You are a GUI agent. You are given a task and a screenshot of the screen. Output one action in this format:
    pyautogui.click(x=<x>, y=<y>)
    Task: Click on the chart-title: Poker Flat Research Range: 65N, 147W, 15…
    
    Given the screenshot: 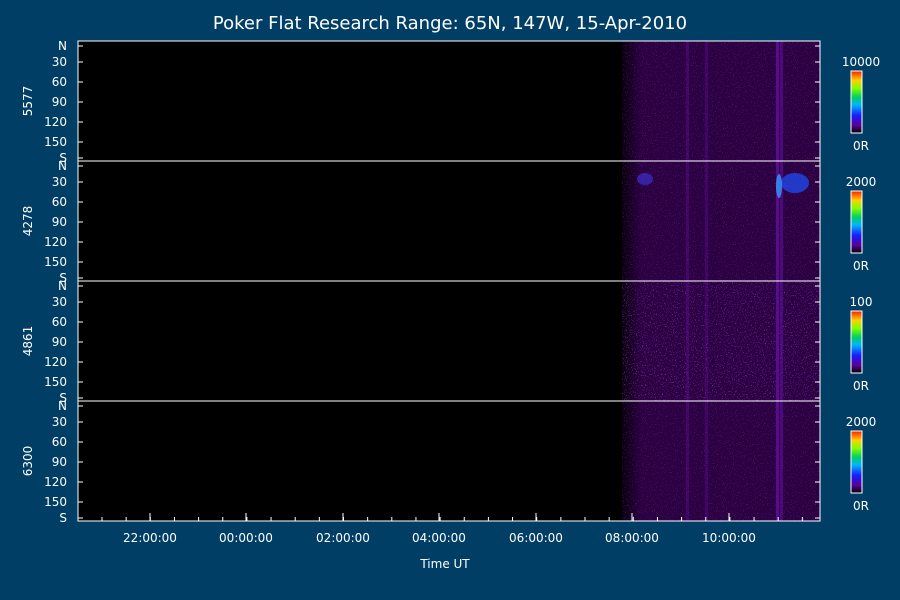 What is the action you would take?
    pyautogui.click(x=450, y=23)
    